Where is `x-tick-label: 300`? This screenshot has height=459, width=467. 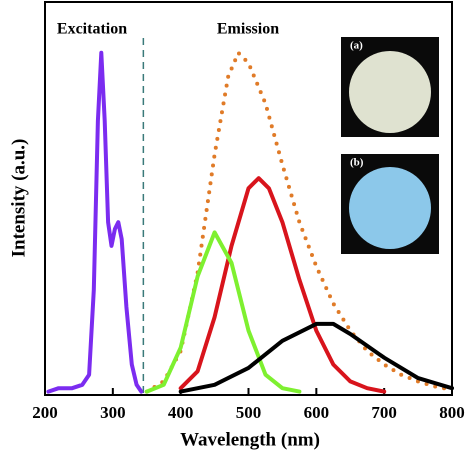 x-tick-label: 300 is located at coordinates (113, 412).